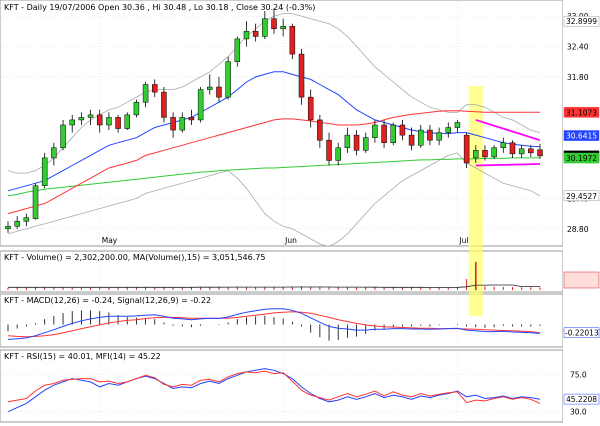 Image resolution: width=600 pixels, height=426 pixels. Describe the element at coordinates (578, 77) in the screenshot. I see `price-tick-2: 31.80` at that location.